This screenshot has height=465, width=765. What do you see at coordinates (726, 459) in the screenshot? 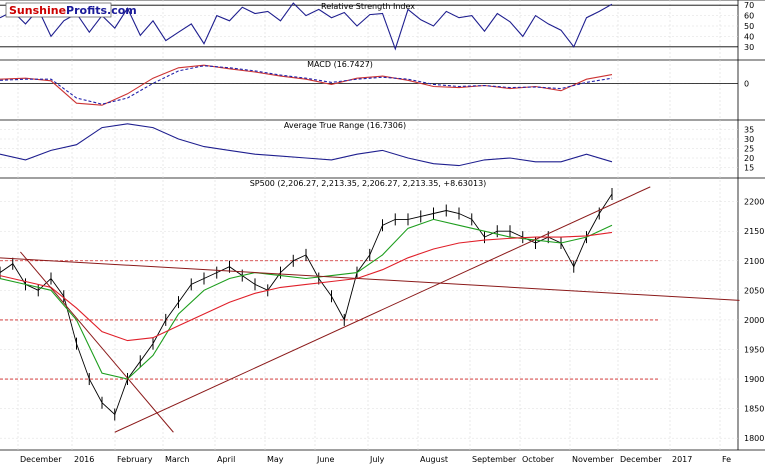
I see `x-tick-label: Fe` at bounding box center [726, 459].